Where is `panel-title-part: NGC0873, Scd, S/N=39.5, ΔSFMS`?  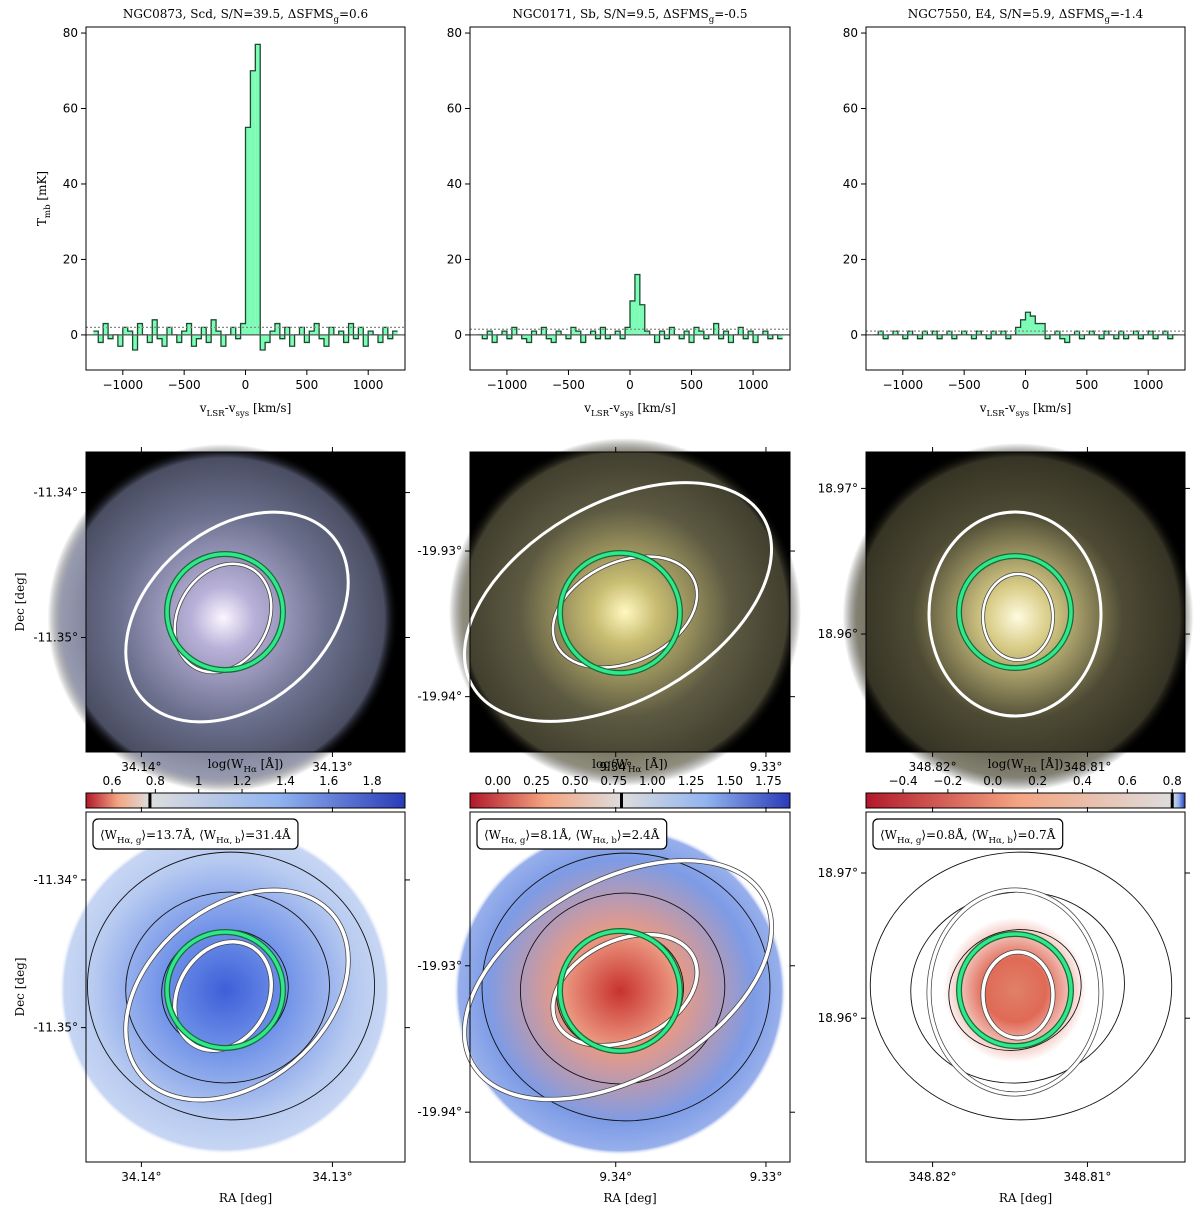 panel-title-part: NGC0873, Scd, S/N=39.5, ΔSFMS is located at coordinates (228, 14).